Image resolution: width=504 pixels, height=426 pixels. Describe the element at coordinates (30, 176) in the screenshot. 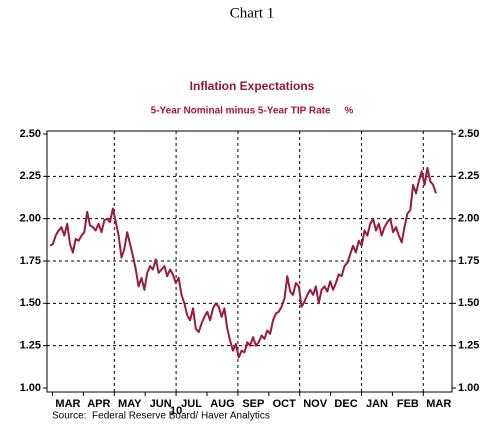

I see `y-tick-label: 2.25` at that location.